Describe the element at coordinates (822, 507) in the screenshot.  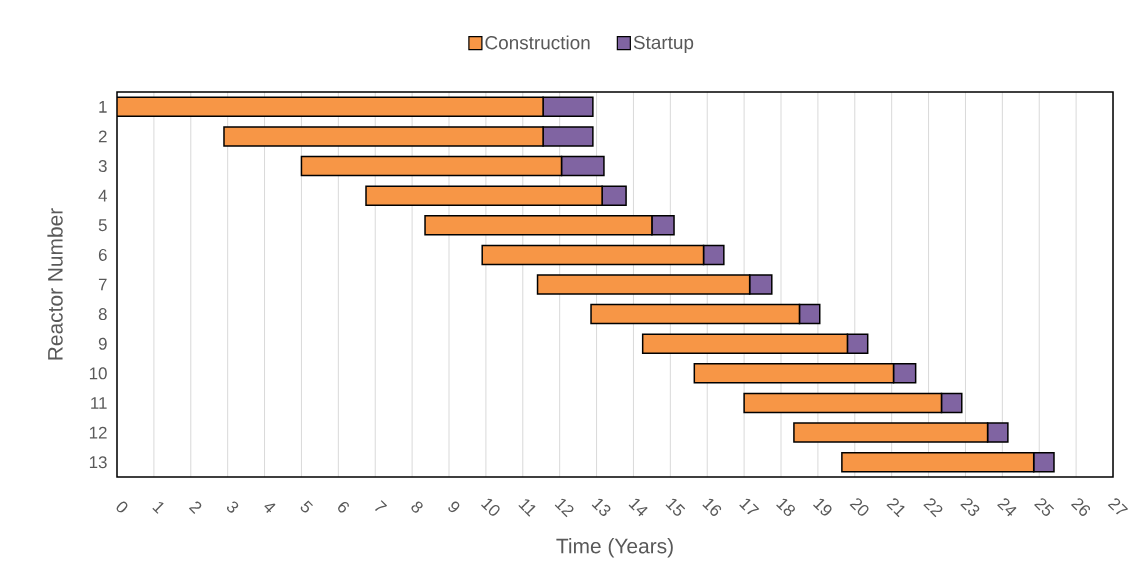
I see `x-tick-label: 19` at that location.